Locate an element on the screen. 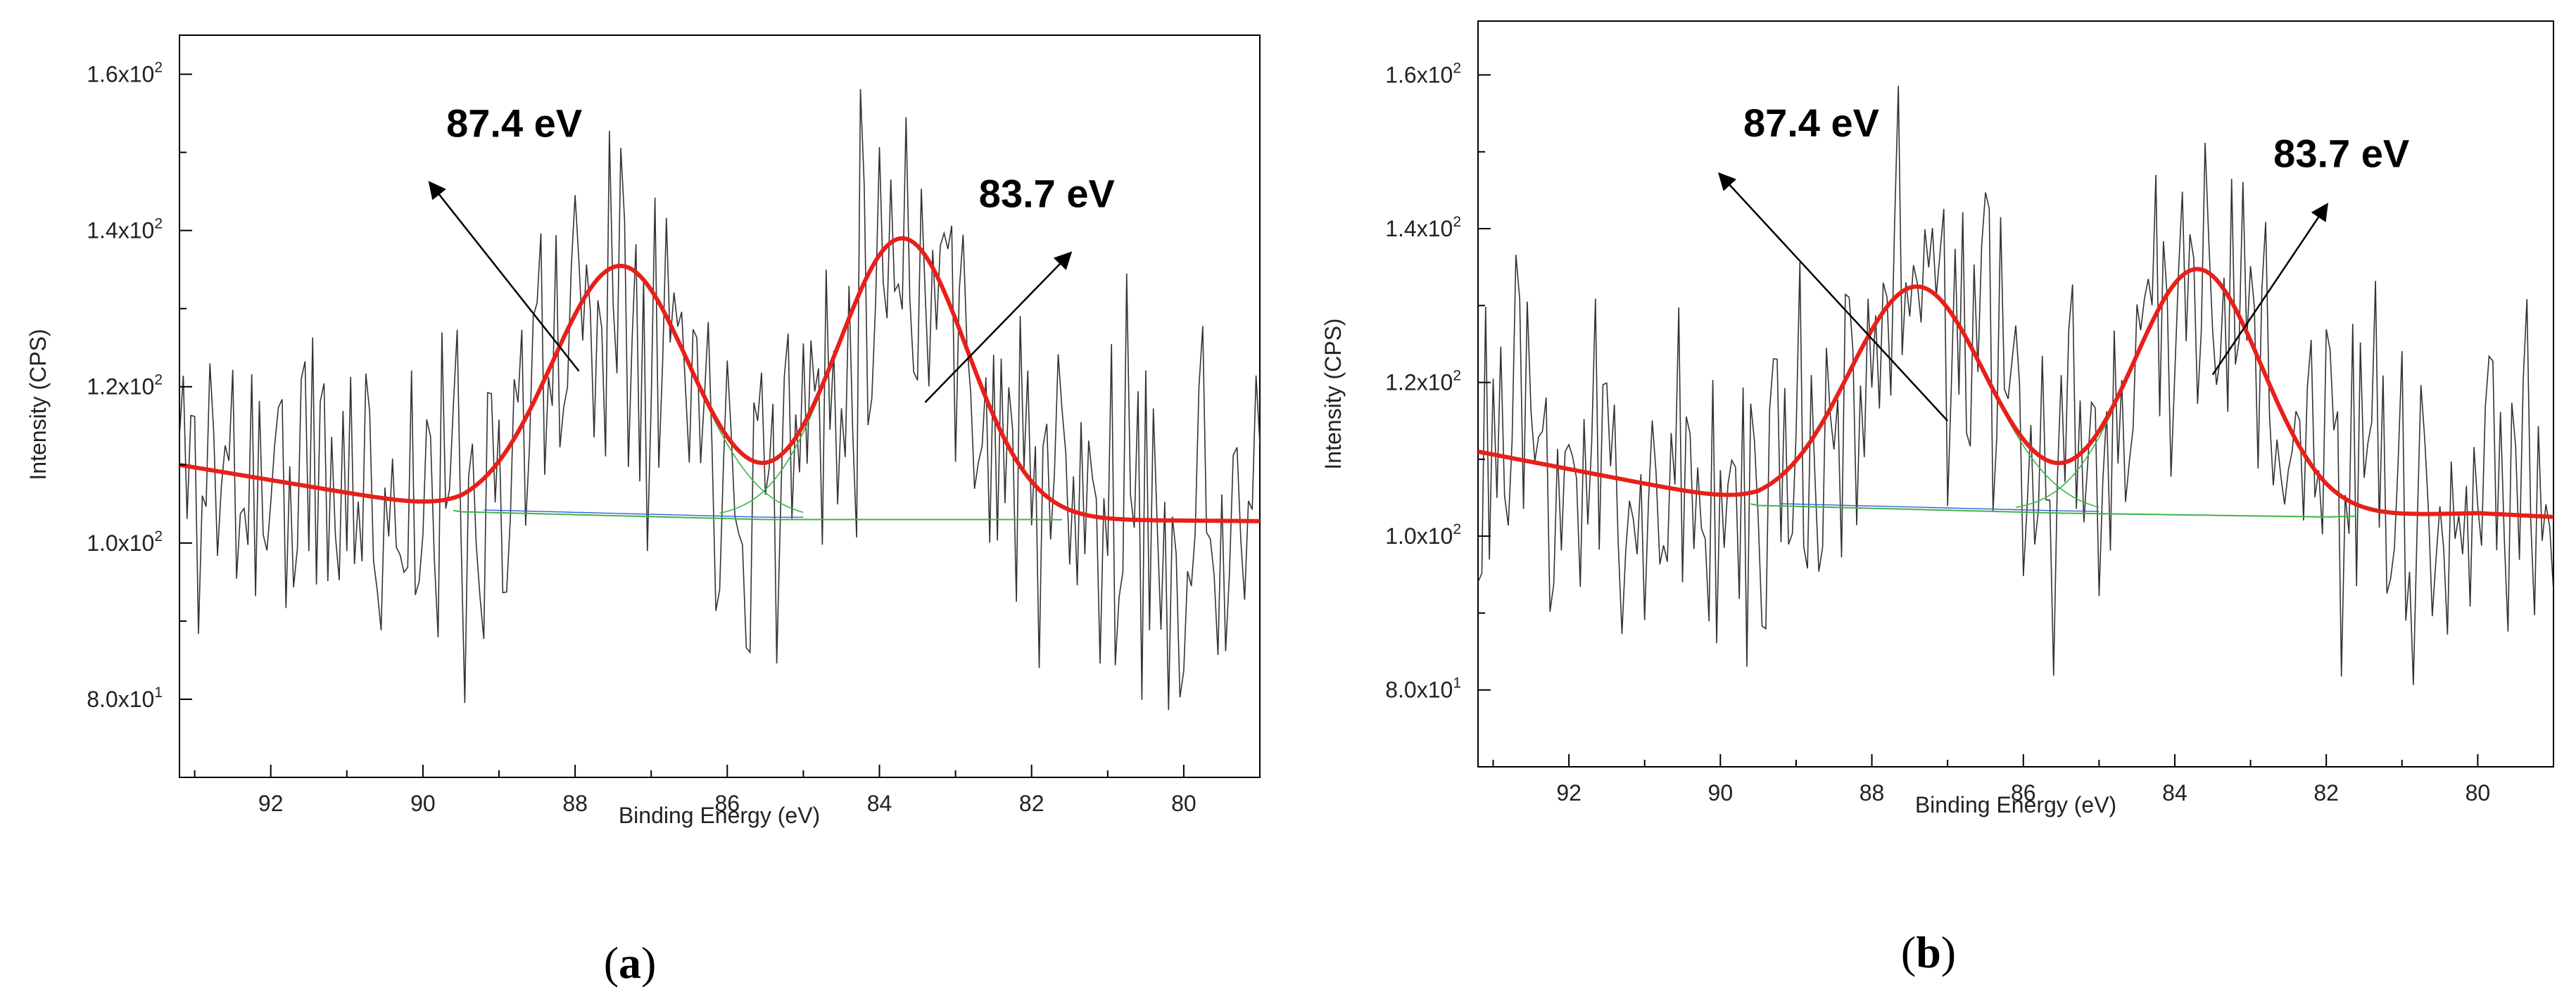 This screenshot has height=1006, width=2576. series-background-a is located at coordinates (644, 513).